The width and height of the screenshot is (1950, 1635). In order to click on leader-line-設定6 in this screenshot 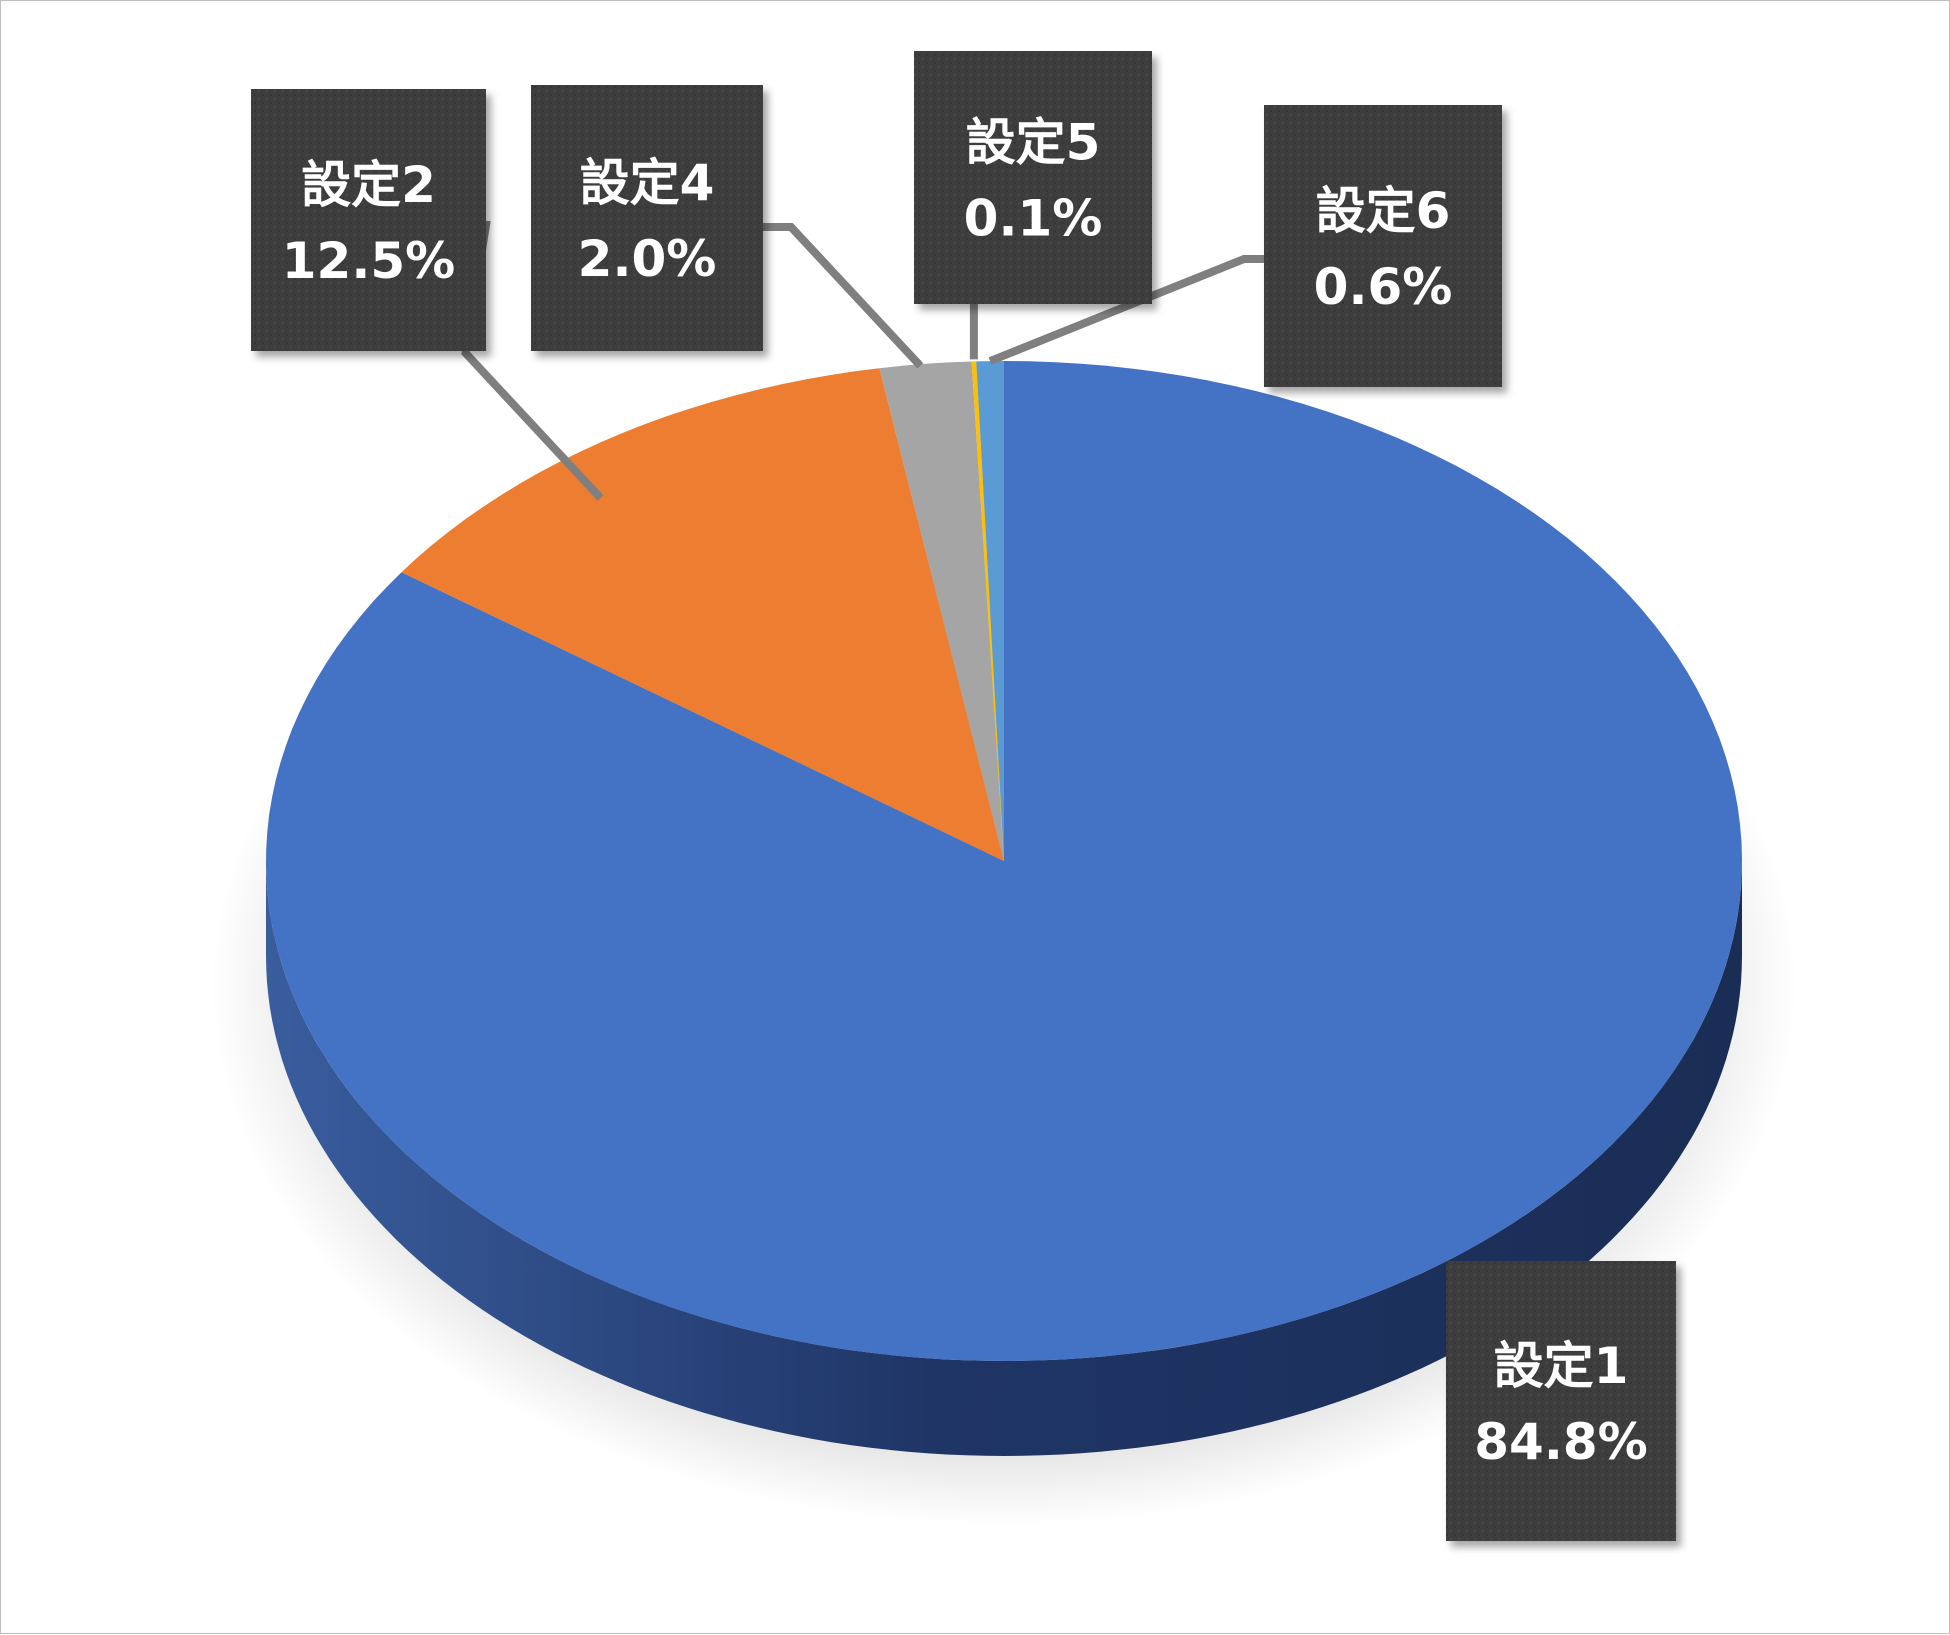, I will do `click(1129, 310)`.